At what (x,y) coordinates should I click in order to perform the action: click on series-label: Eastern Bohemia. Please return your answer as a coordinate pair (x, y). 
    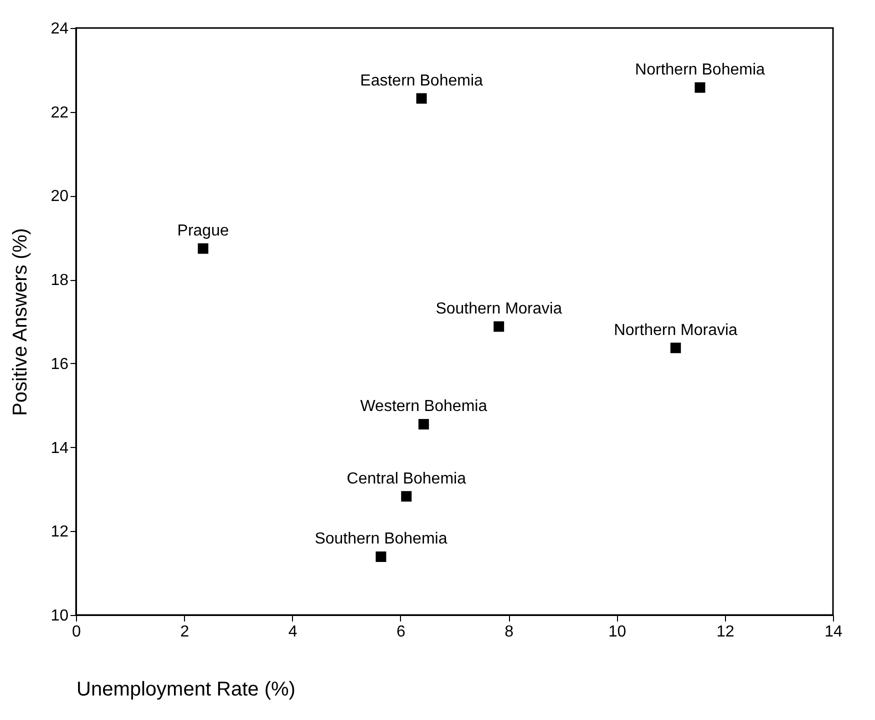
    Looking at the image, I should click on (421, 81).